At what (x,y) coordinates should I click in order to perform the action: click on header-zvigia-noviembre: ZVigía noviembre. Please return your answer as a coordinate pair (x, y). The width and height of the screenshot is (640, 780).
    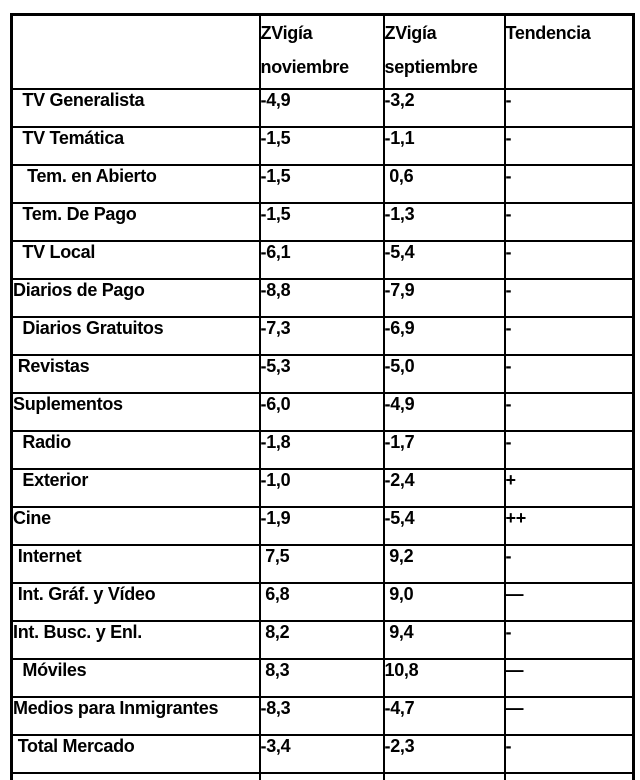
    Looking at the image, I should click on (321, 51).